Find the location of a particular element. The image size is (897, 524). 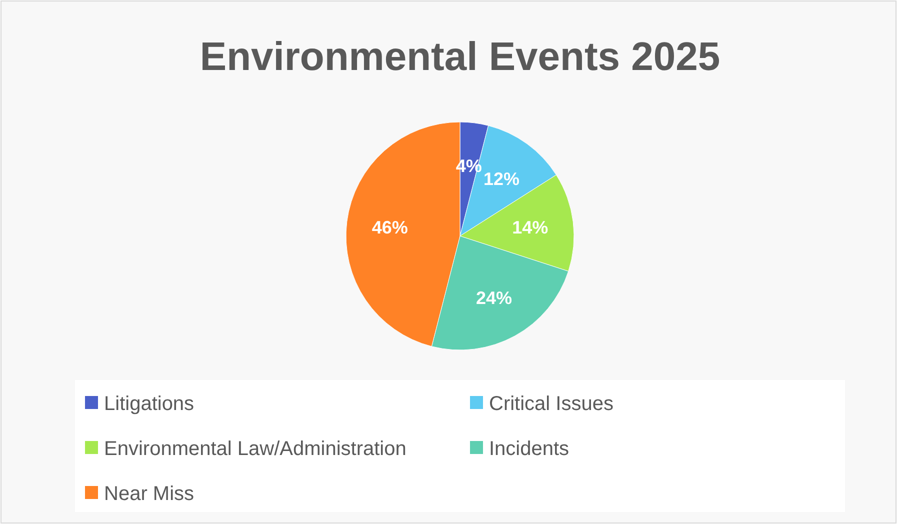

data-label: 14% is located at coordinates (530, 227).